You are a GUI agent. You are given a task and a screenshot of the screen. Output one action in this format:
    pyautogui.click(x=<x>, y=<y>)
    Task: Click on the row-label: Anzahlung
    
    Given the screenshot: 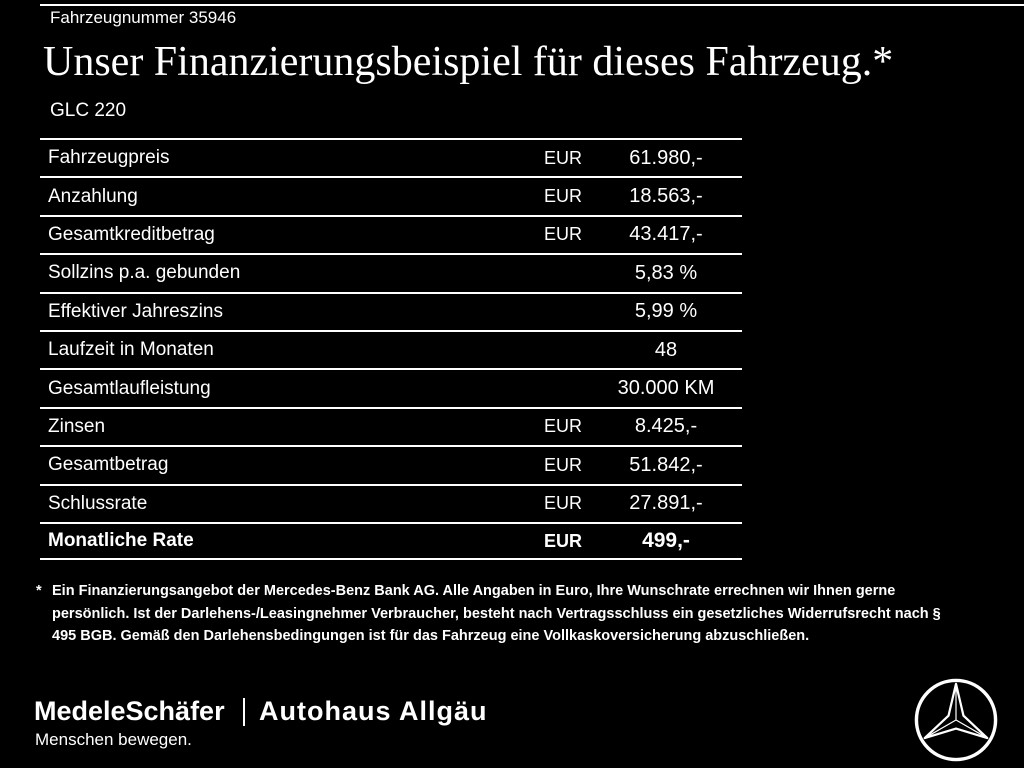 What is the action you would take?
    pyautogui.click(x=93, y=196)
    